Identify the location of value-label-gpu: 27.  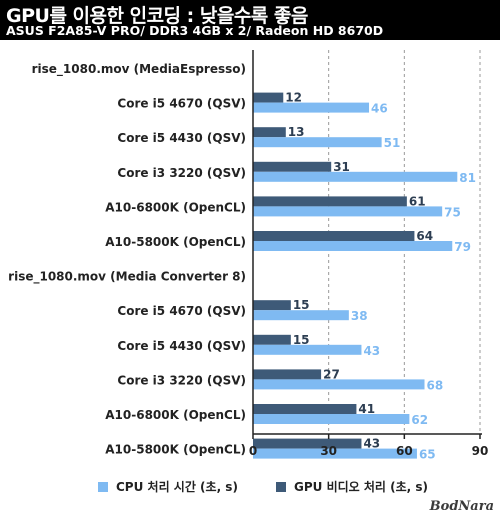
(331, 374).